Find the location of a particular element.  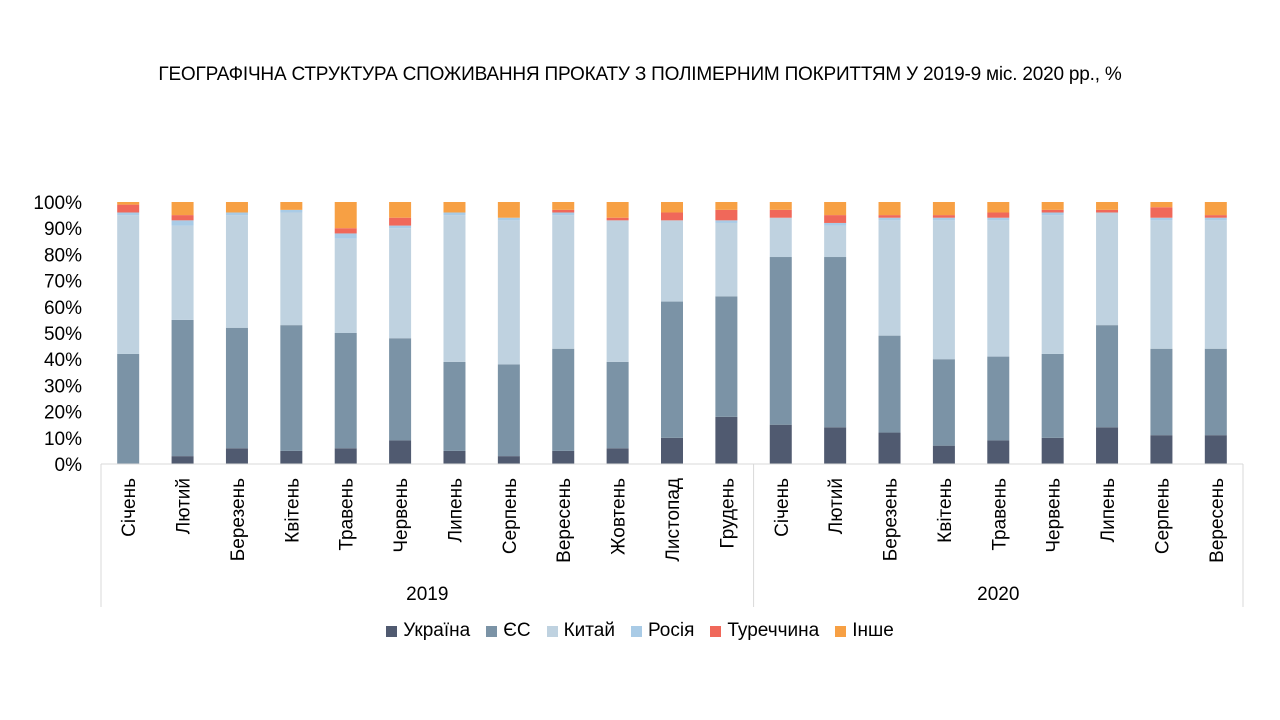

legend-item: Інше is located at coordinates (864, 631).